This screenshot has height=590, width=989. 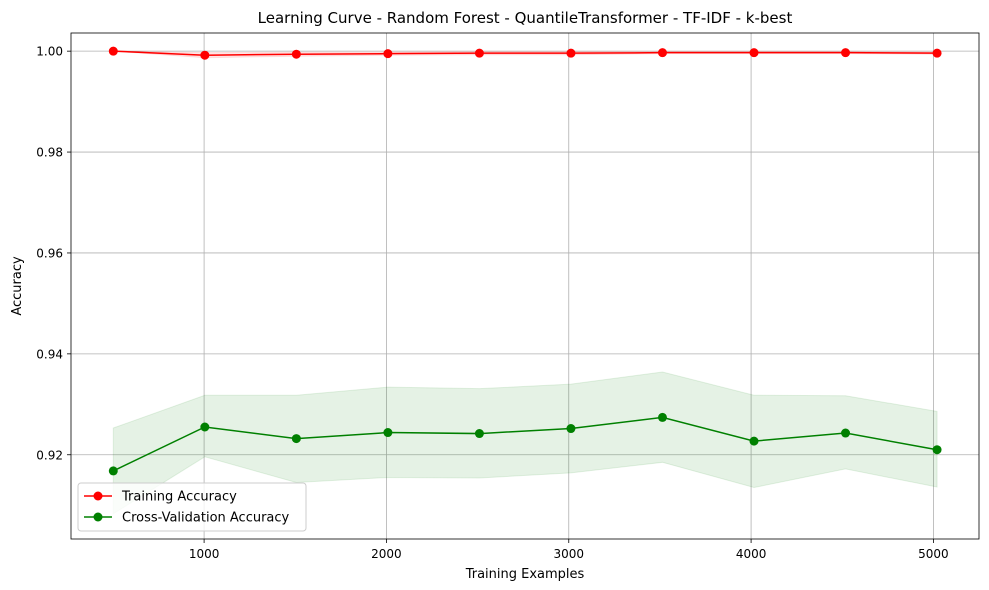 What do you see at coordinates (525, 574) in the screenshot?
I see `x-axis-label: Training Examples` at bounding box center [525, 574].